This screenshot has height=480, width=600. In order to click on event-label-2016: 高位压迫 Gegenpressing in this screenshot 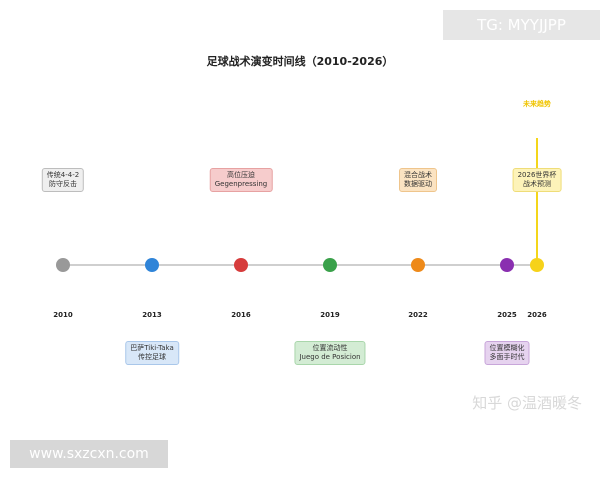, I will do `click(241, 180)`.